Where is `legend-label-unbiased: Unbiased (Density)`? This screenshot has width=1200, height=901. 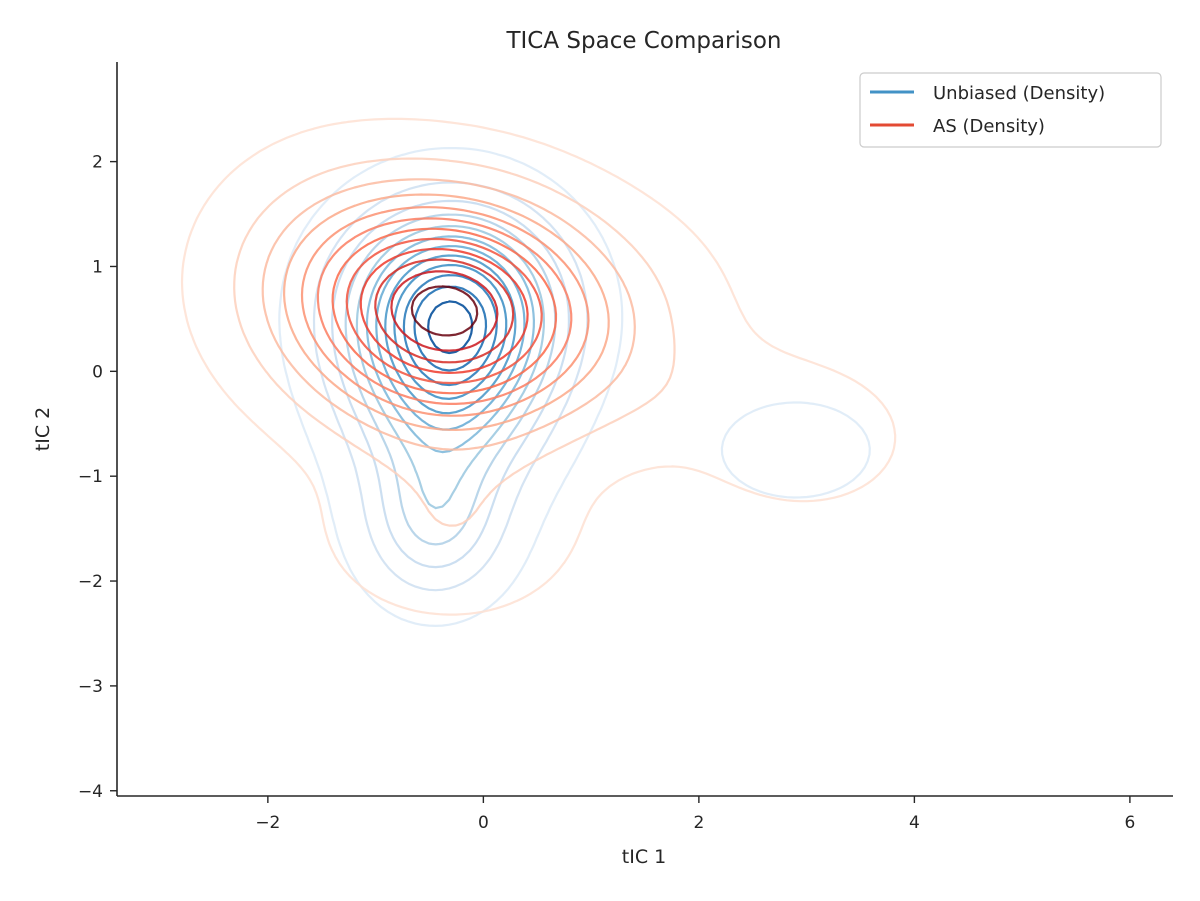 legend-label-unbiased: Unbiased (Density) is located at coordinates (1019, 93).